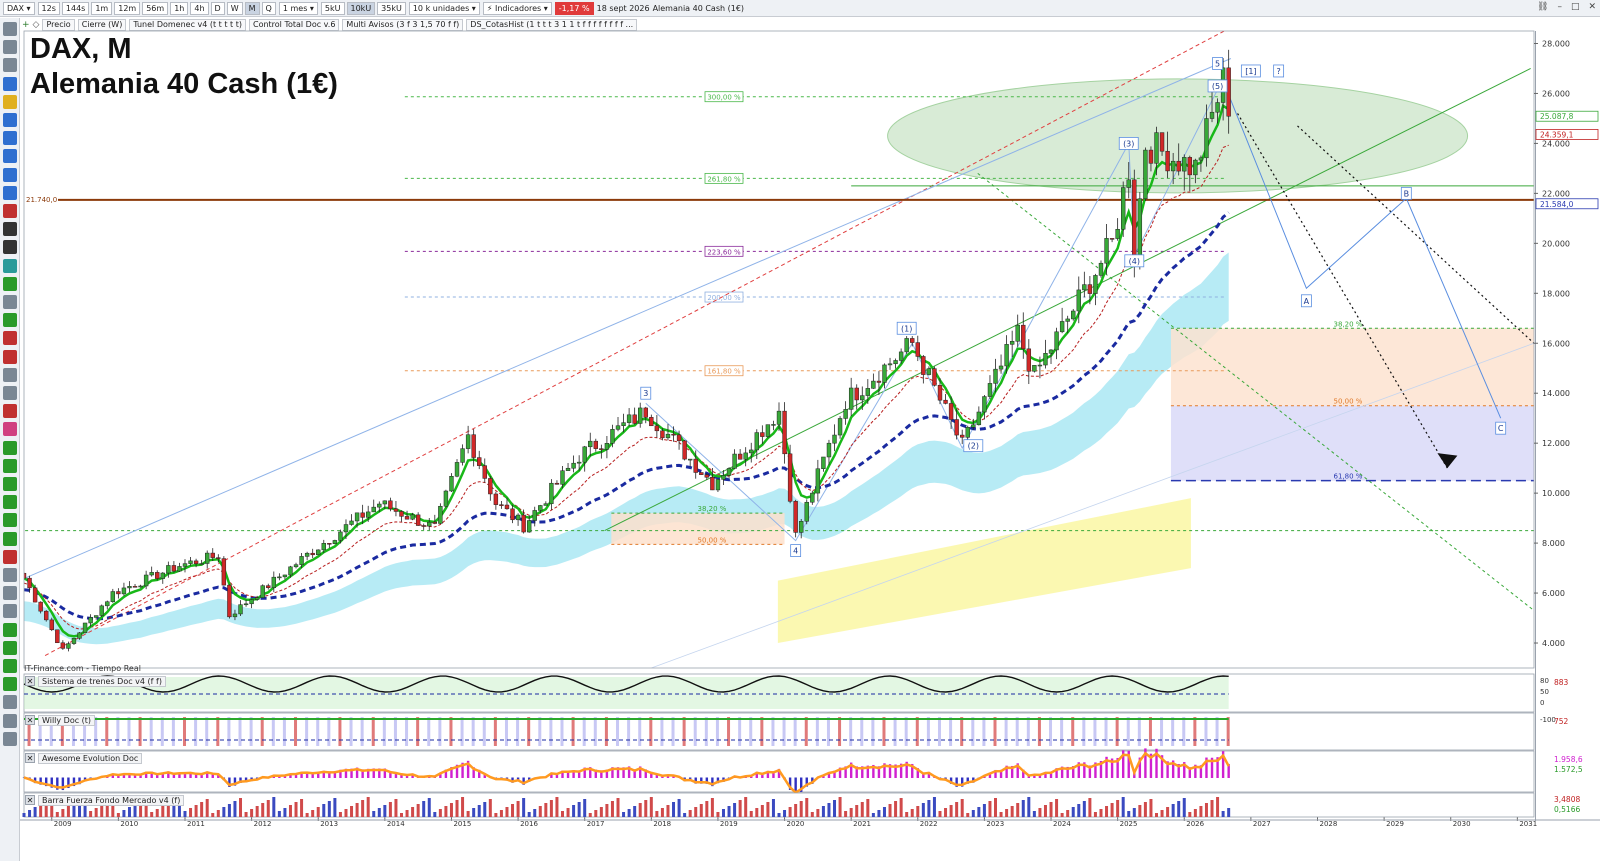 The height and width of the screenshot is (861, 1600). I want to click on unit-5ku: 5kU, so click(332, 8).